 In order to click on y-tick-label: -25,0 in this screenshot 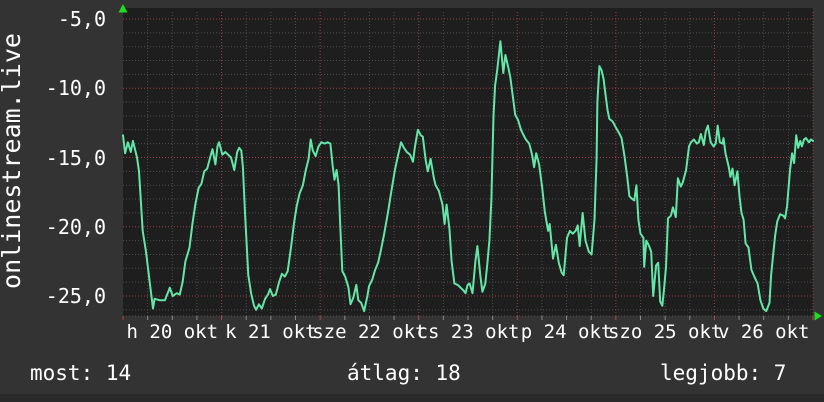, I will do `click(75, 296)`.